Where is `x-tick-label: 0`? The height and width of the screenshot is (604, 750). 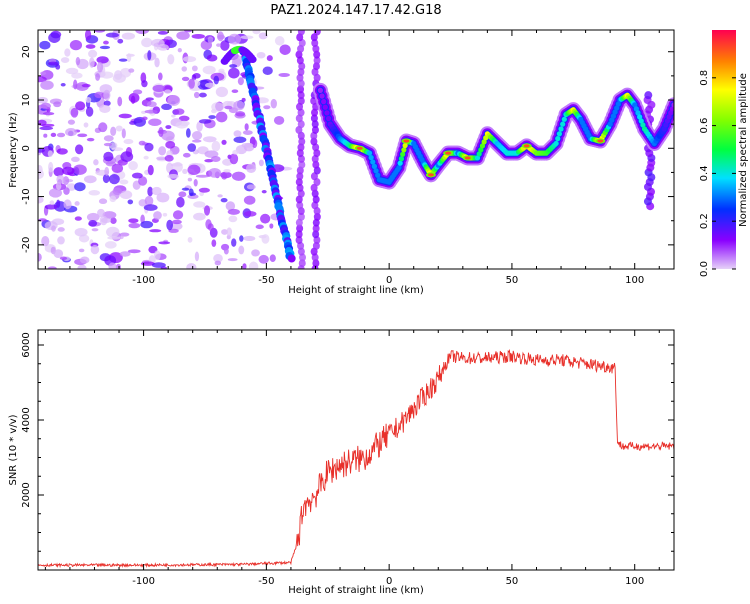 x-tick-label: 0 is located at coordinates (389, 581).